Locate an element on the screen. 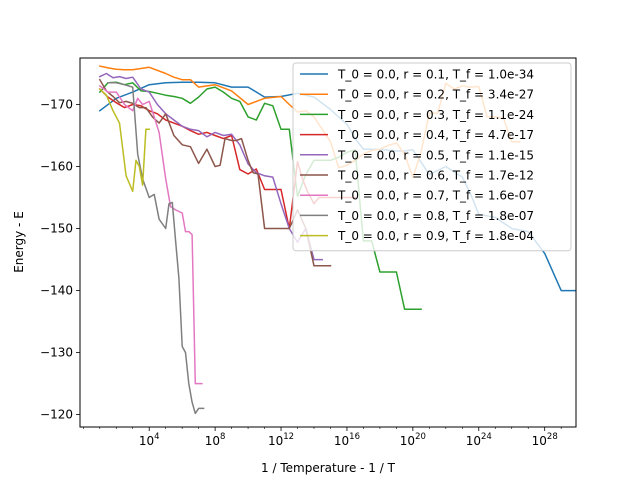  legend-entry: T_0 = 0.0, r = 0.3, T_f = 1.1e-24 is located at coordinates (435, 115).